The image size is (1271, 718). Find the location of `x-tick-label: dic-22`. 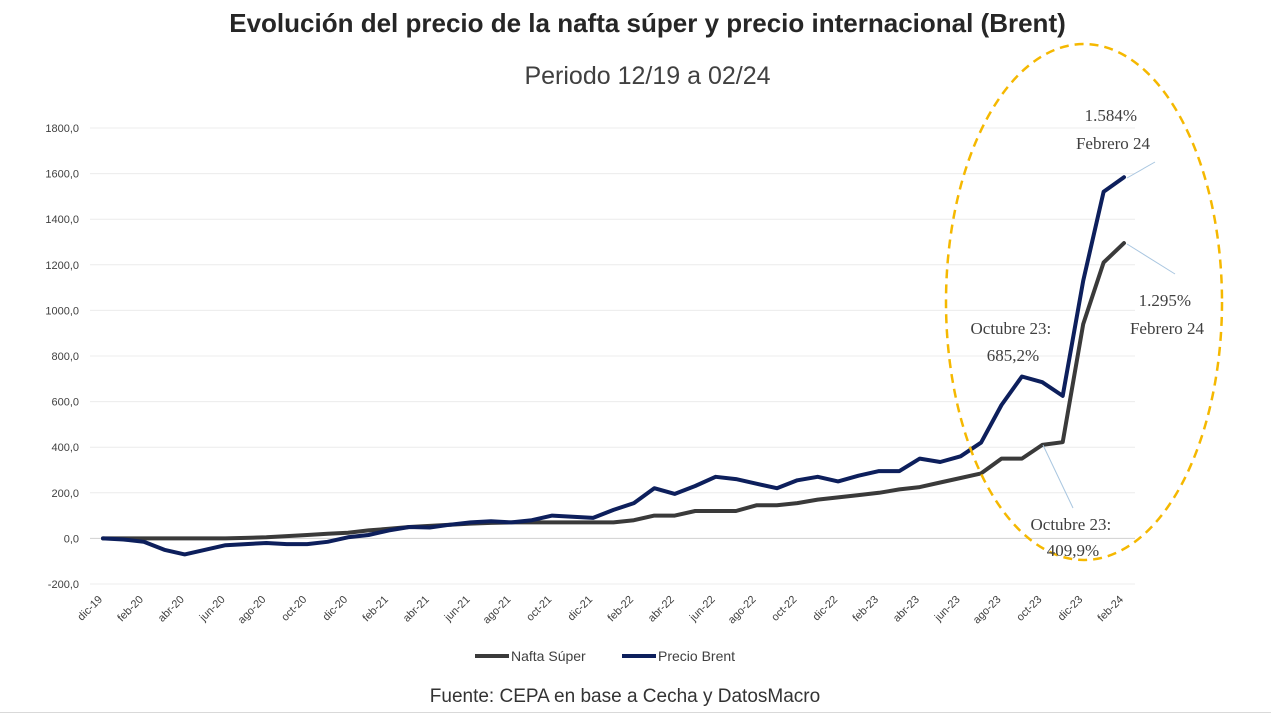

x-tick-label: dic-22 is located at coordinates (826, 609).